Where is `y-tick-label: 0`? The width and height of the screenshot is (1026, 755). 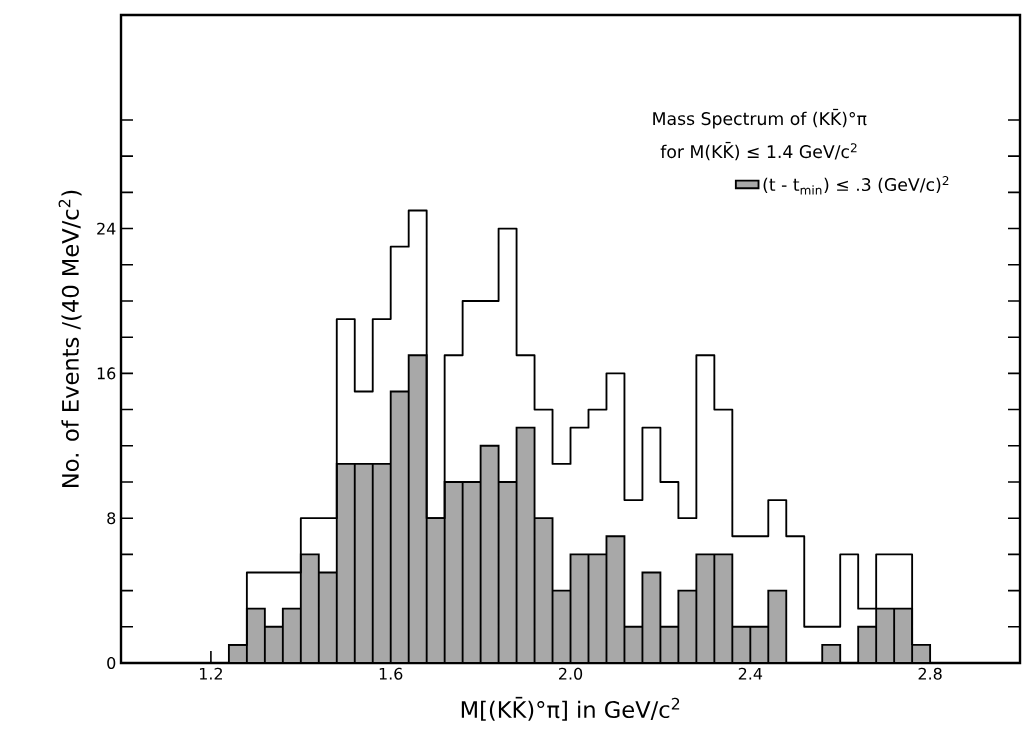 y-tick-label: 0 is located at coordinates (111, 663).